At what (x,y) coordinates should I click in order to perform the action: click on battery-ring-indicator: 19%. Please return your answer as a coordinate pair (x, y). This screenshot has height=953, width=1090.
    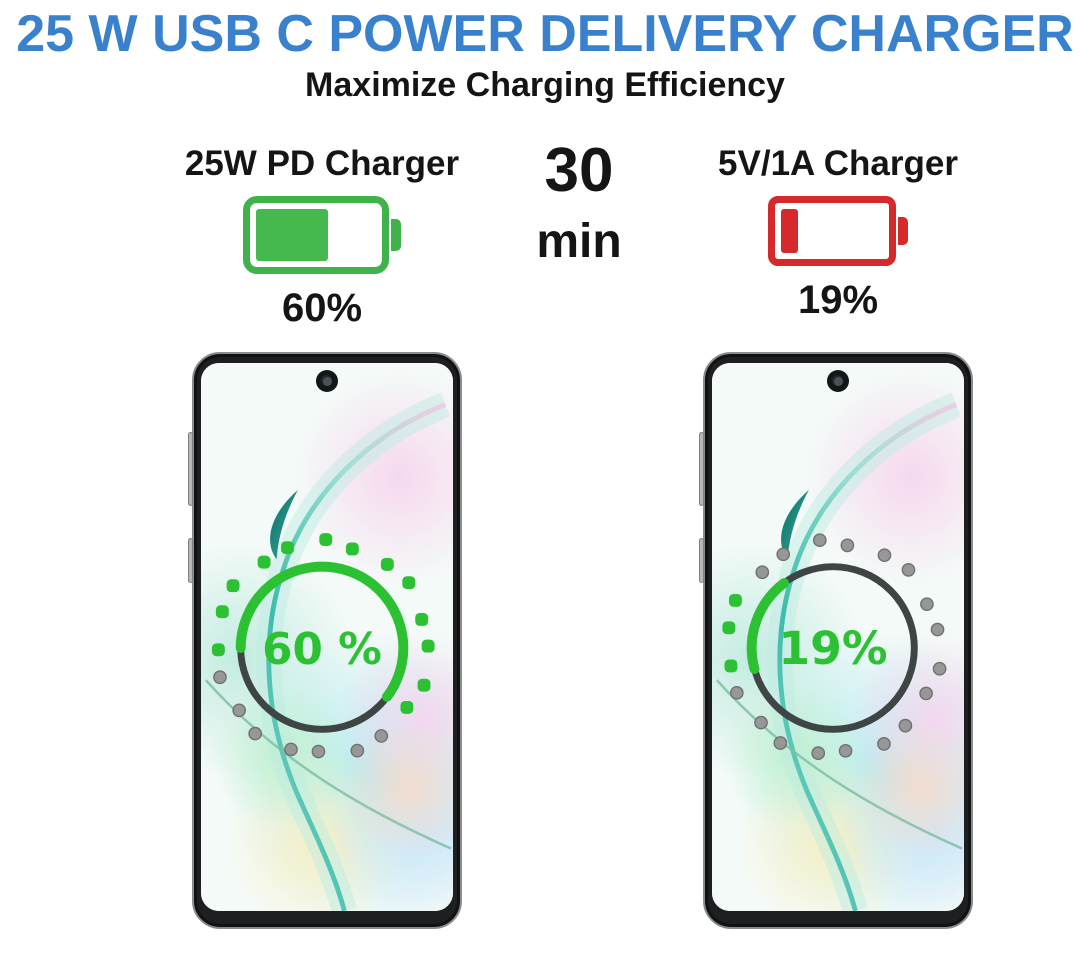
    Looking at the image, I should click on (834, 646).